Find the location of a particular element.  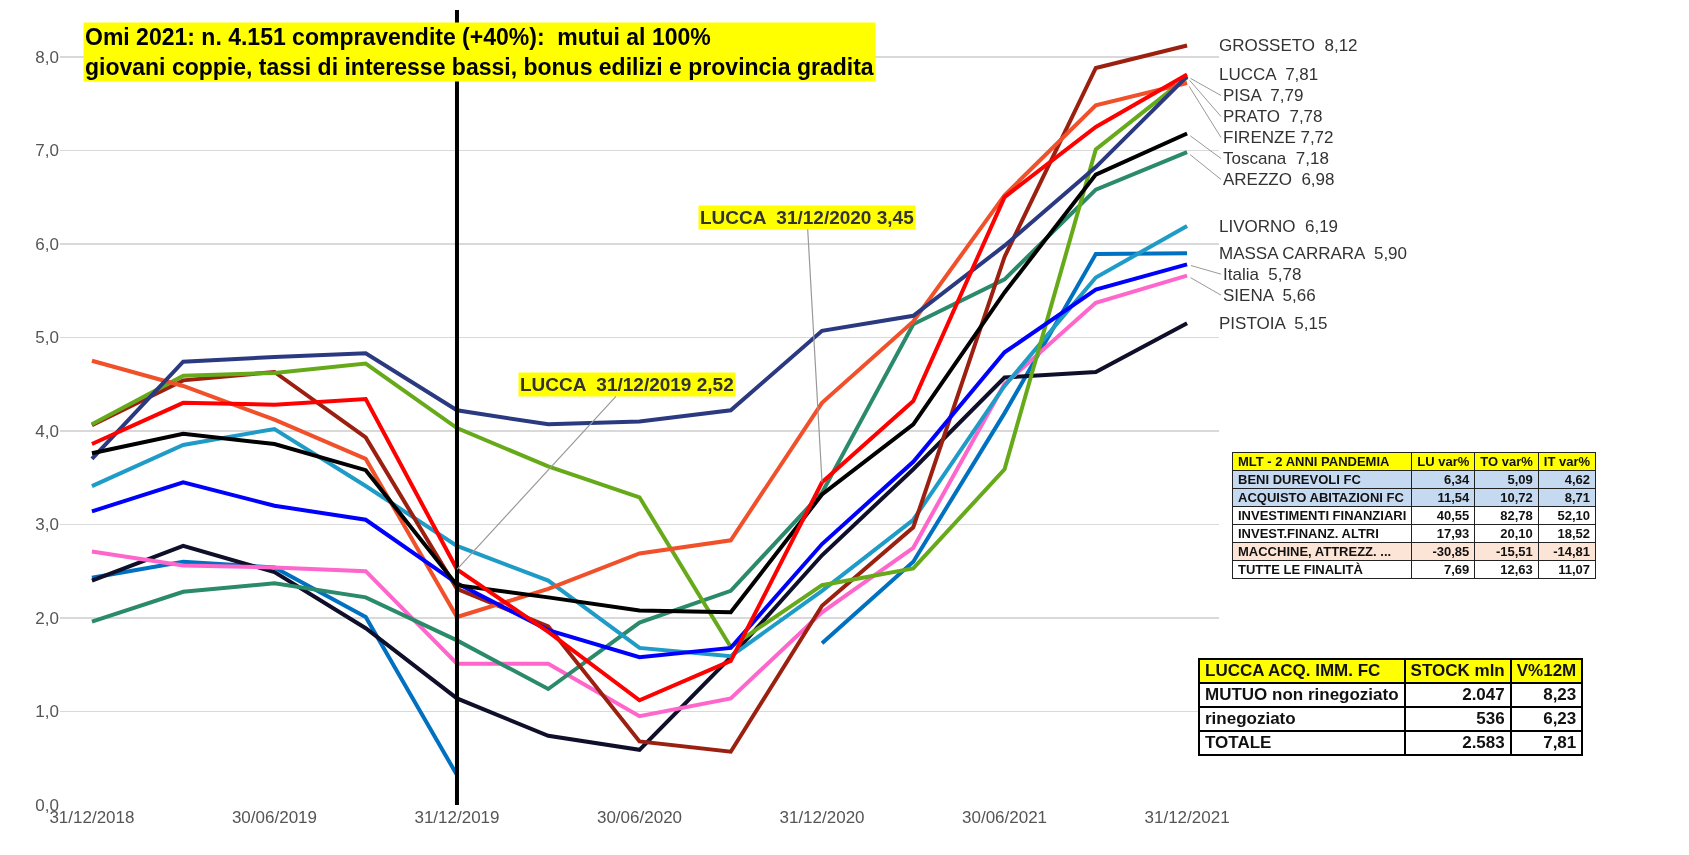

category-label: INVESTIMENTI FINANZIARI is located at coordinates (1322, 515).